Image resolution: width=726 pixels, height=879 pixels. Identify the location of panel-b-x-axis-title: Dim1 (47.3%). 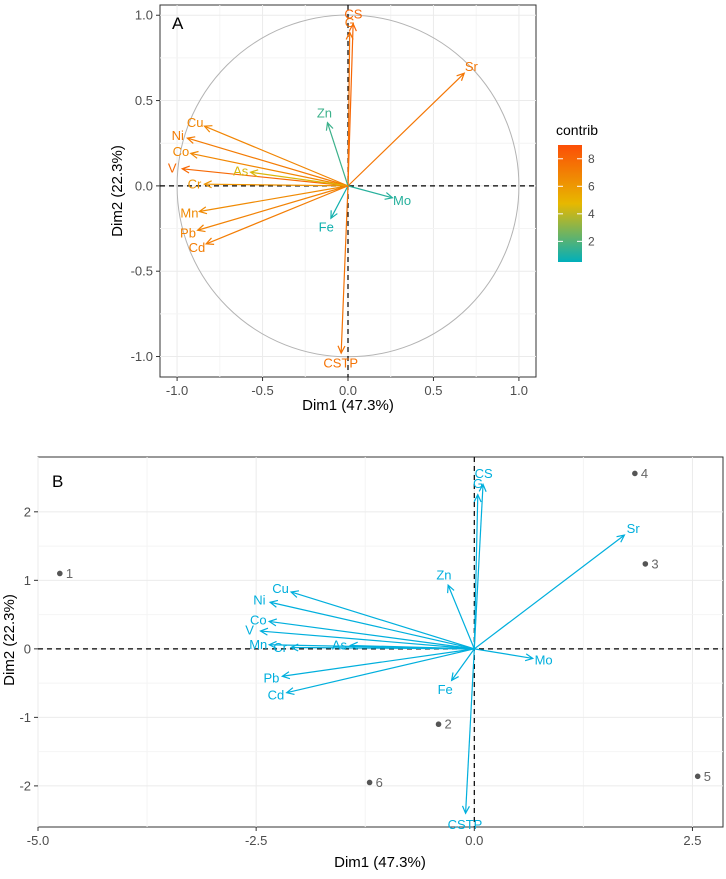
(380, 862).